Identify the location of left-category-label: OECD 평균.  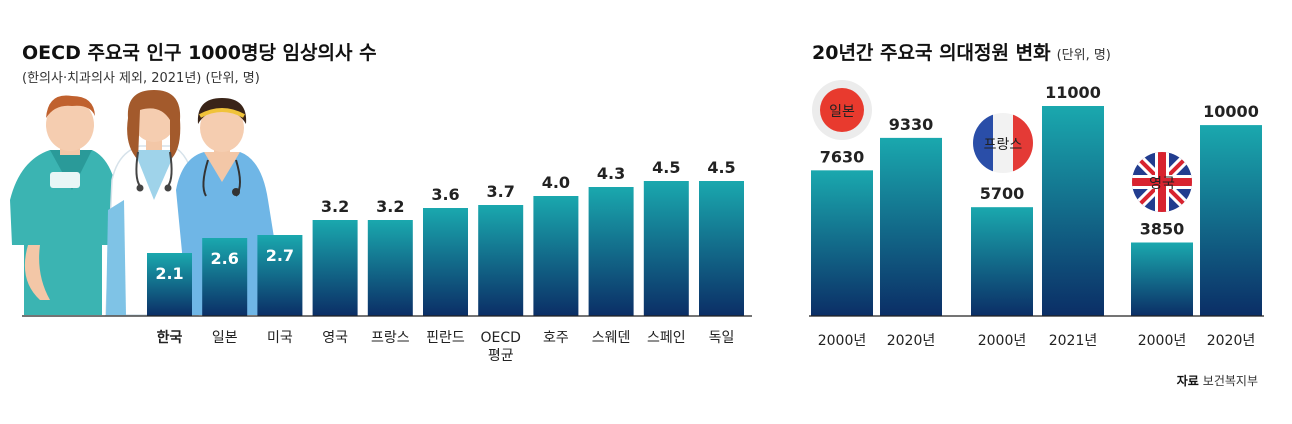
(500, 347).